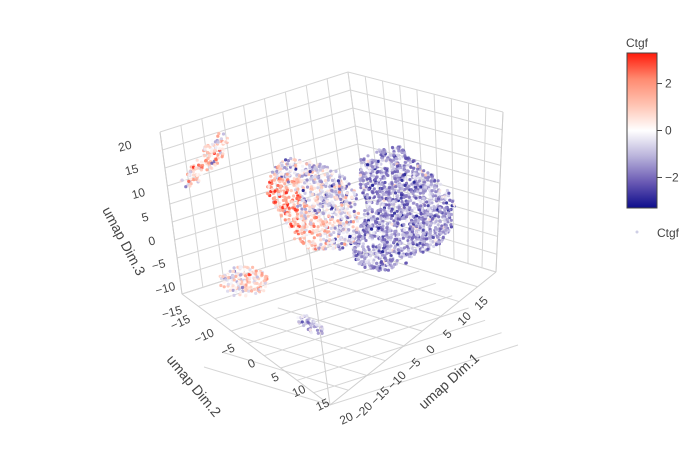 This screenshot has height=450, width=700. I want to click on colorbar-ticks: 2 0 −2, so click(668, 130).